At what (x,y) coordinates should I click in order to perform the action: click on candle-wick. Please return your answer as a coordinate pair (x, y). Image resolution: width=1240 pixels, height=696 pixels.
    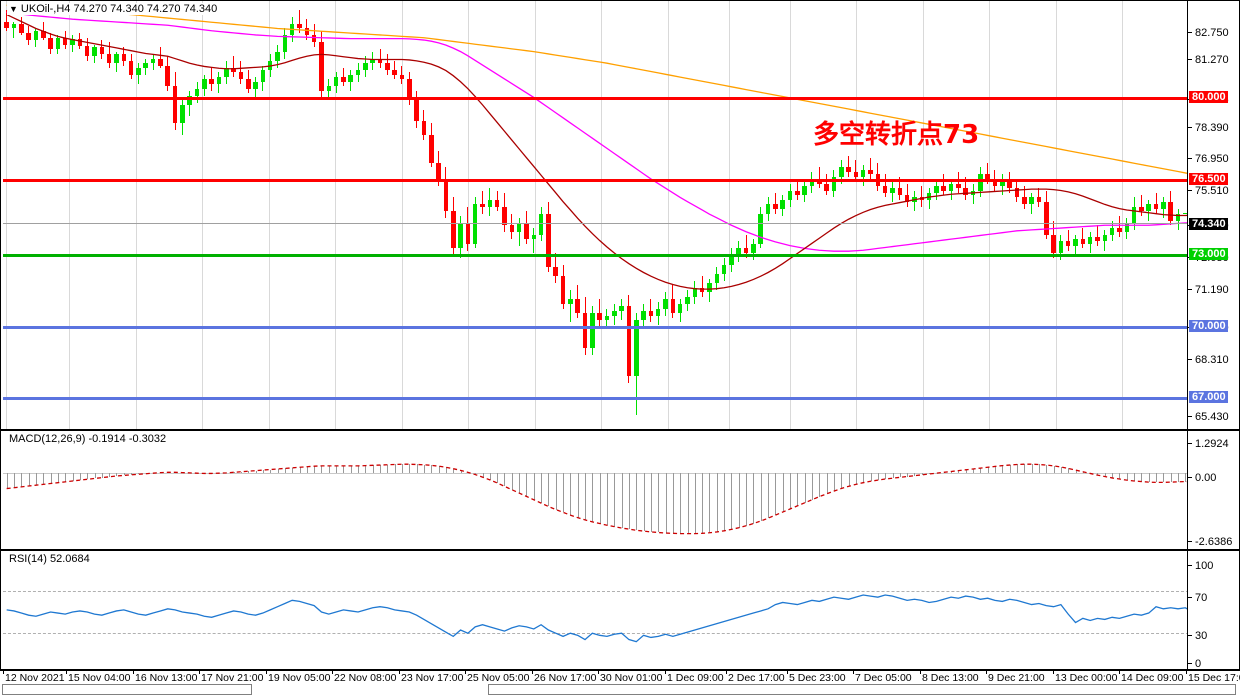
    Looking at the image, I should click on (234, 67).